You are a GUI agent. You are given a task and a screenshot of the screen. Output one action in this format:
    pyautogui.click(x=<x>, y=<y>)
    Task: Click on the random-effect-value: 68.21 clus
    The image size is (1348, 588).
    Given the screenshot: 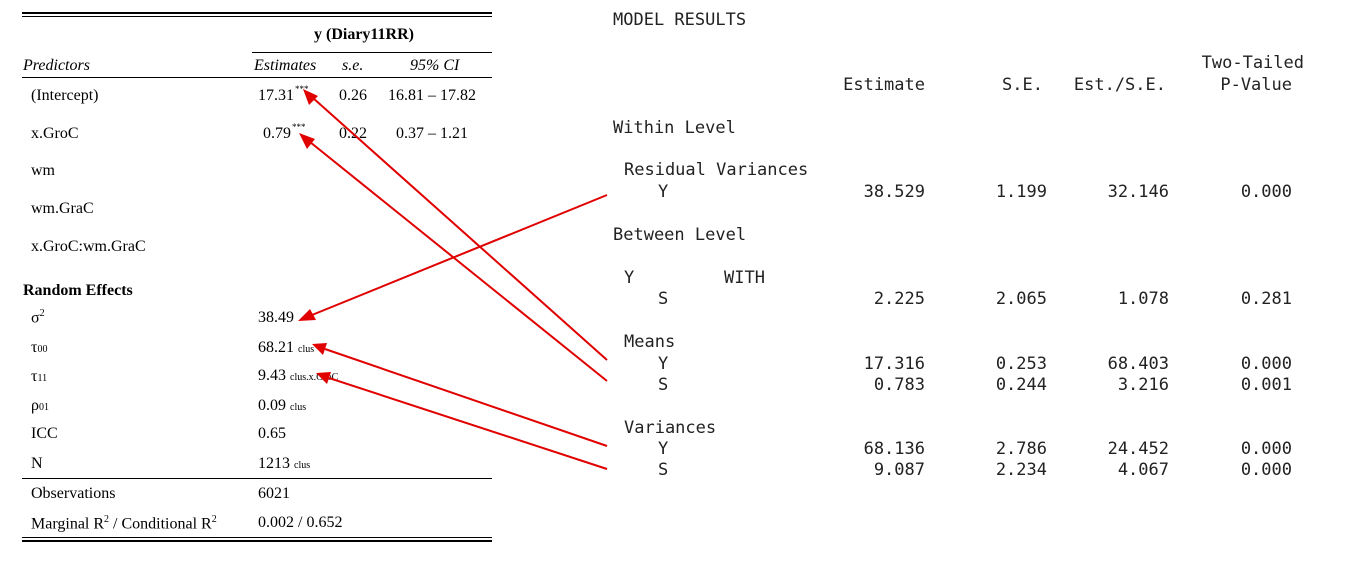 What is the action you would take?
    pyautogui.click(x=286, y=347)
    